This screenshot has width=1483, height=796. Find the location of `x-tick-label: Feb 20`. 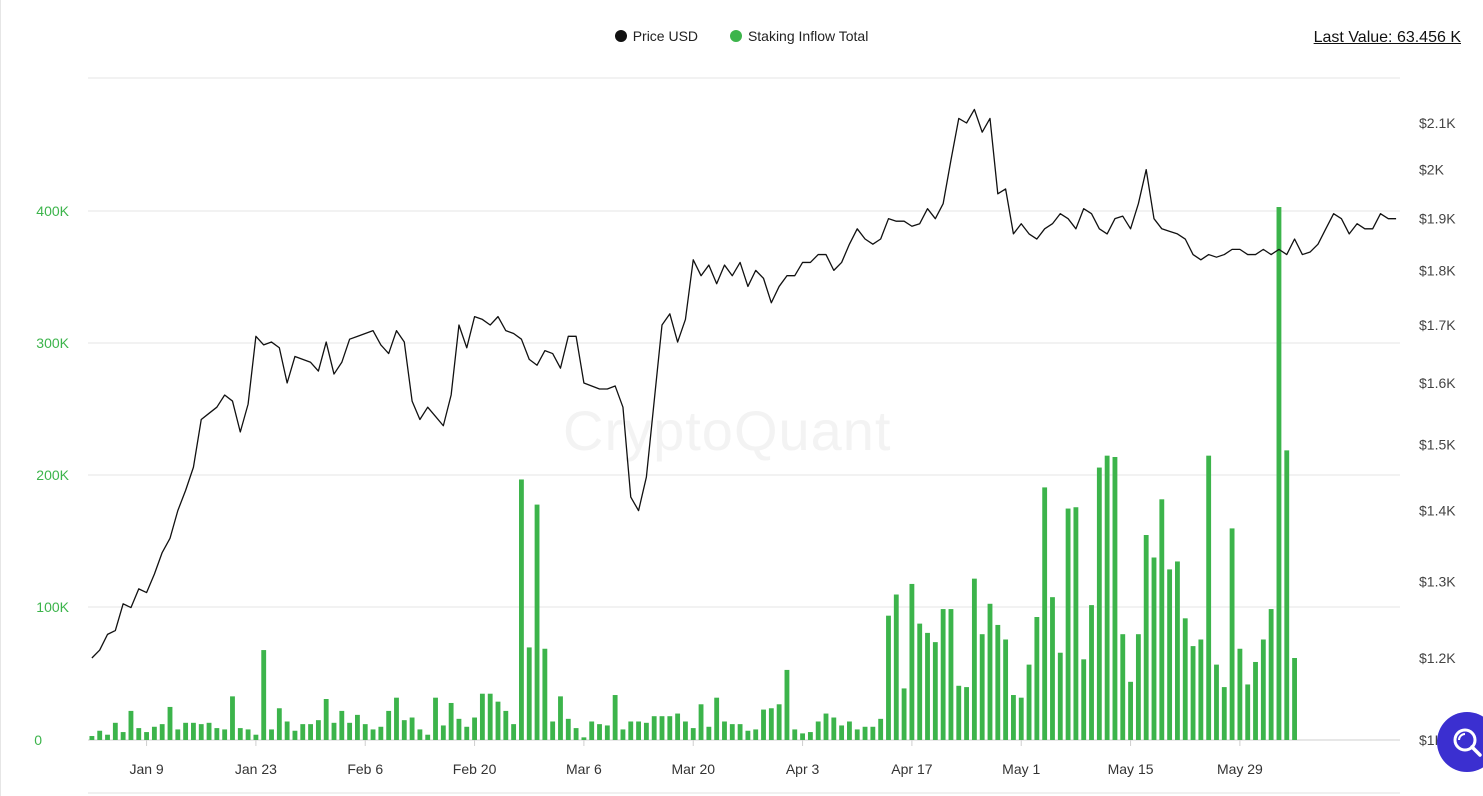

x-tick-label: Feb 20 is located at coordinates (475, 769).